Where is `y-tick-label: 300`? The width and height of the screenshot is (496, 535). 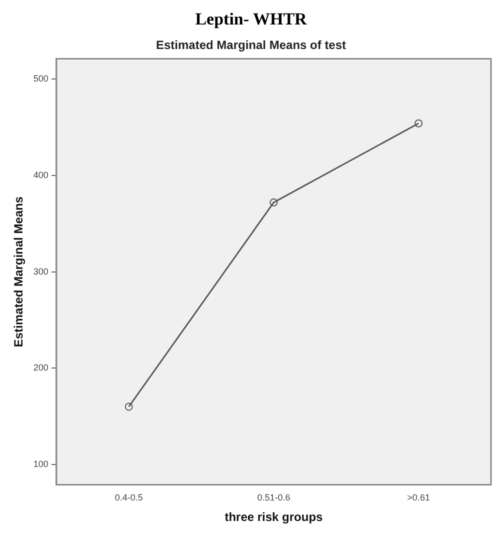
y-tick-label: 300 is located at coordinates (40, 271).